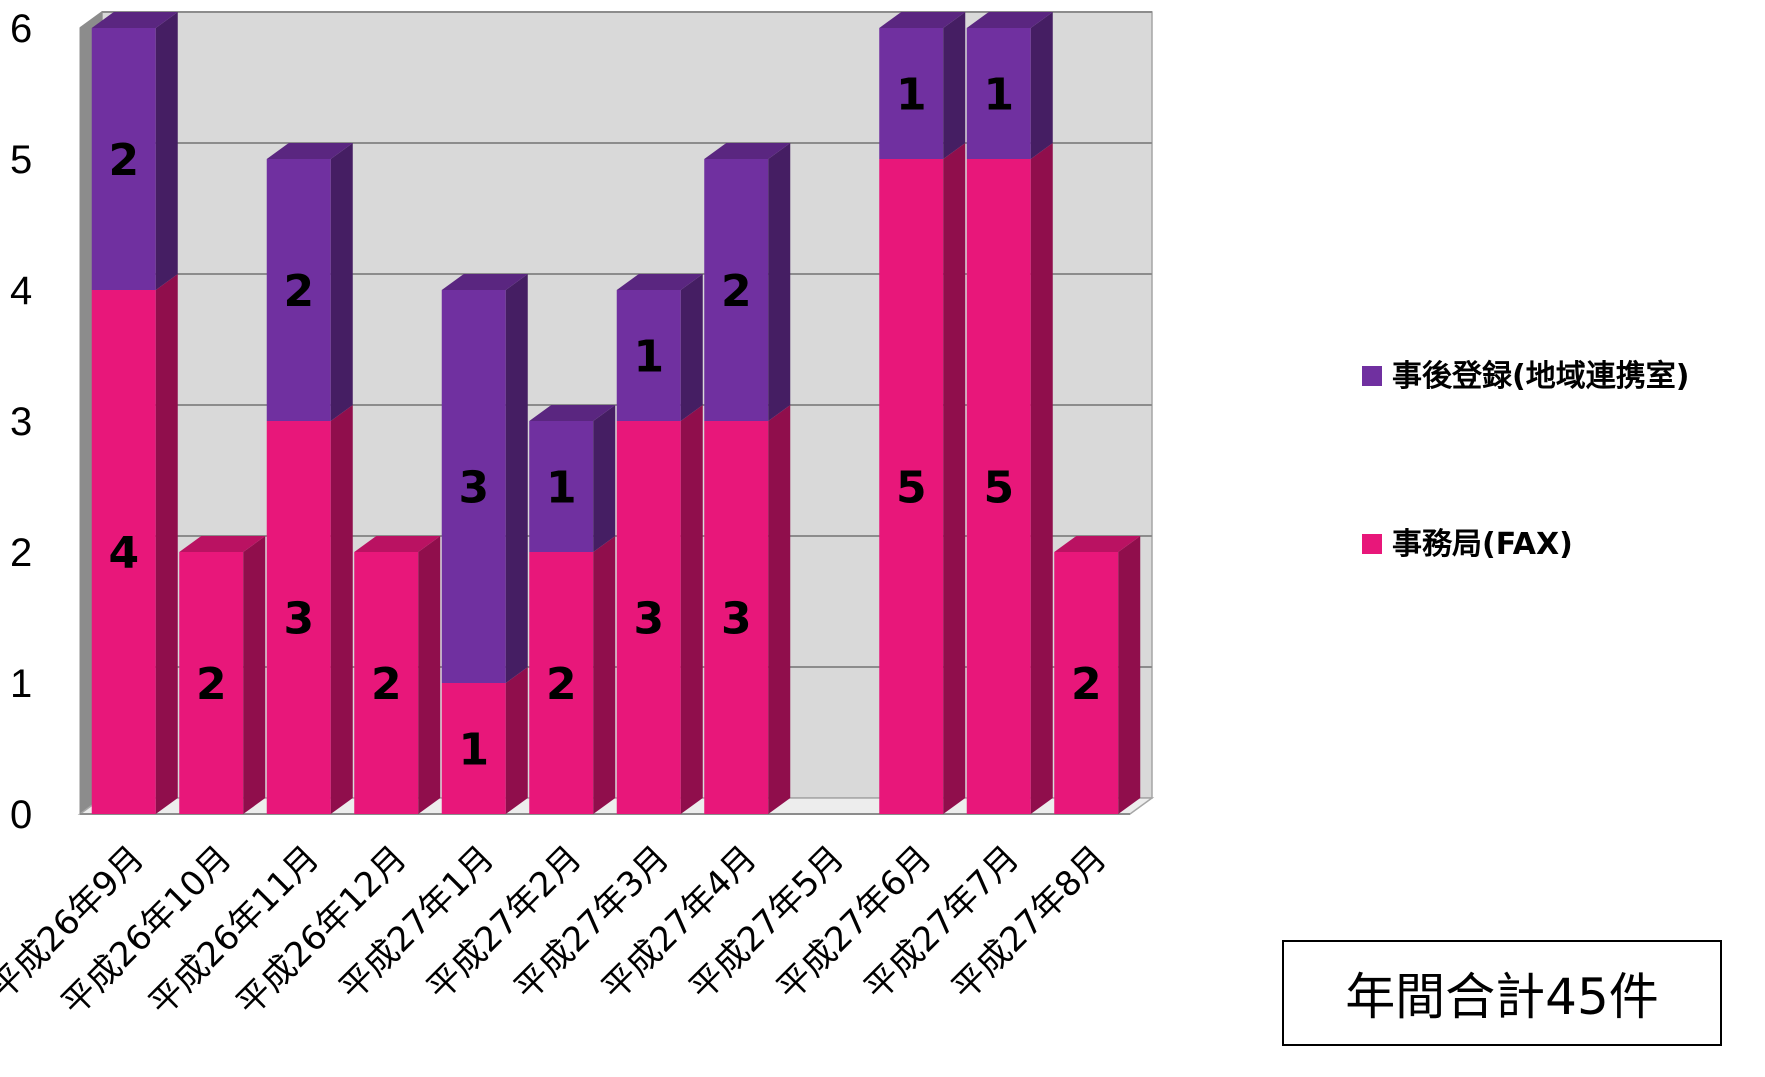  What do you see at coordinates (21, 815) in the screenshot?
I see `y-tick-label: 0` at bounding box center [21, 815].